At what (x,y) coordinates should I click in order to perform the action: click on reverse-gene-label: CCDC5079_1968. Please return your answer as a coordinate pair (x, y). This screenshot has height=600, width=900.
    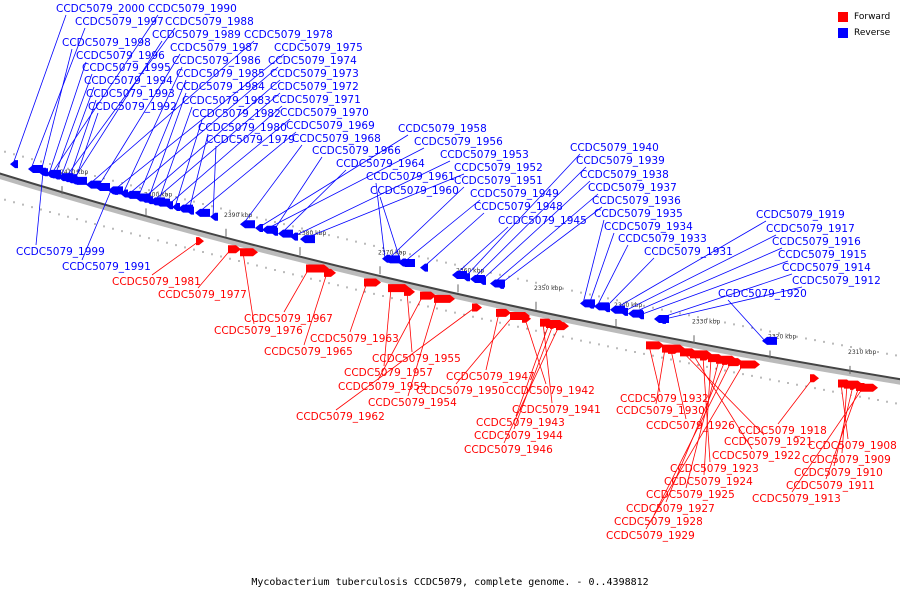
    Looking at the image, I should click on (336, 139).